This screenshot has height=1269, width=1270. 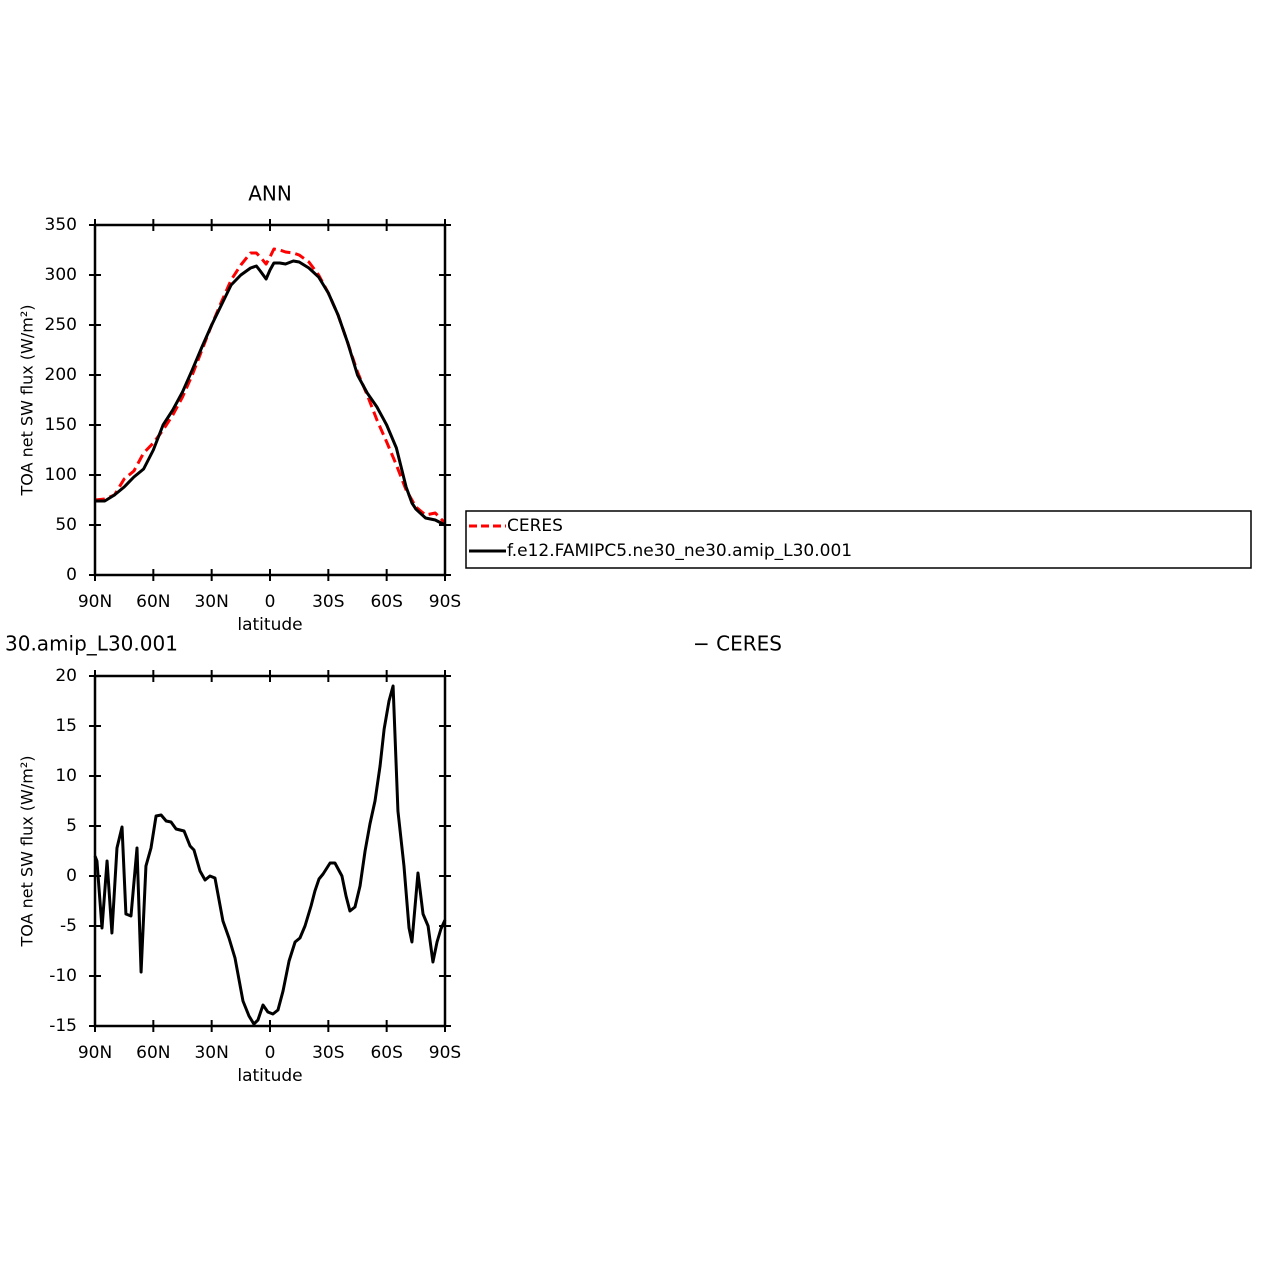 What do you see at coordinates (61, 375) in the screenshot?
I see `y-tick-label: 200` at bounding box center [61, 375].